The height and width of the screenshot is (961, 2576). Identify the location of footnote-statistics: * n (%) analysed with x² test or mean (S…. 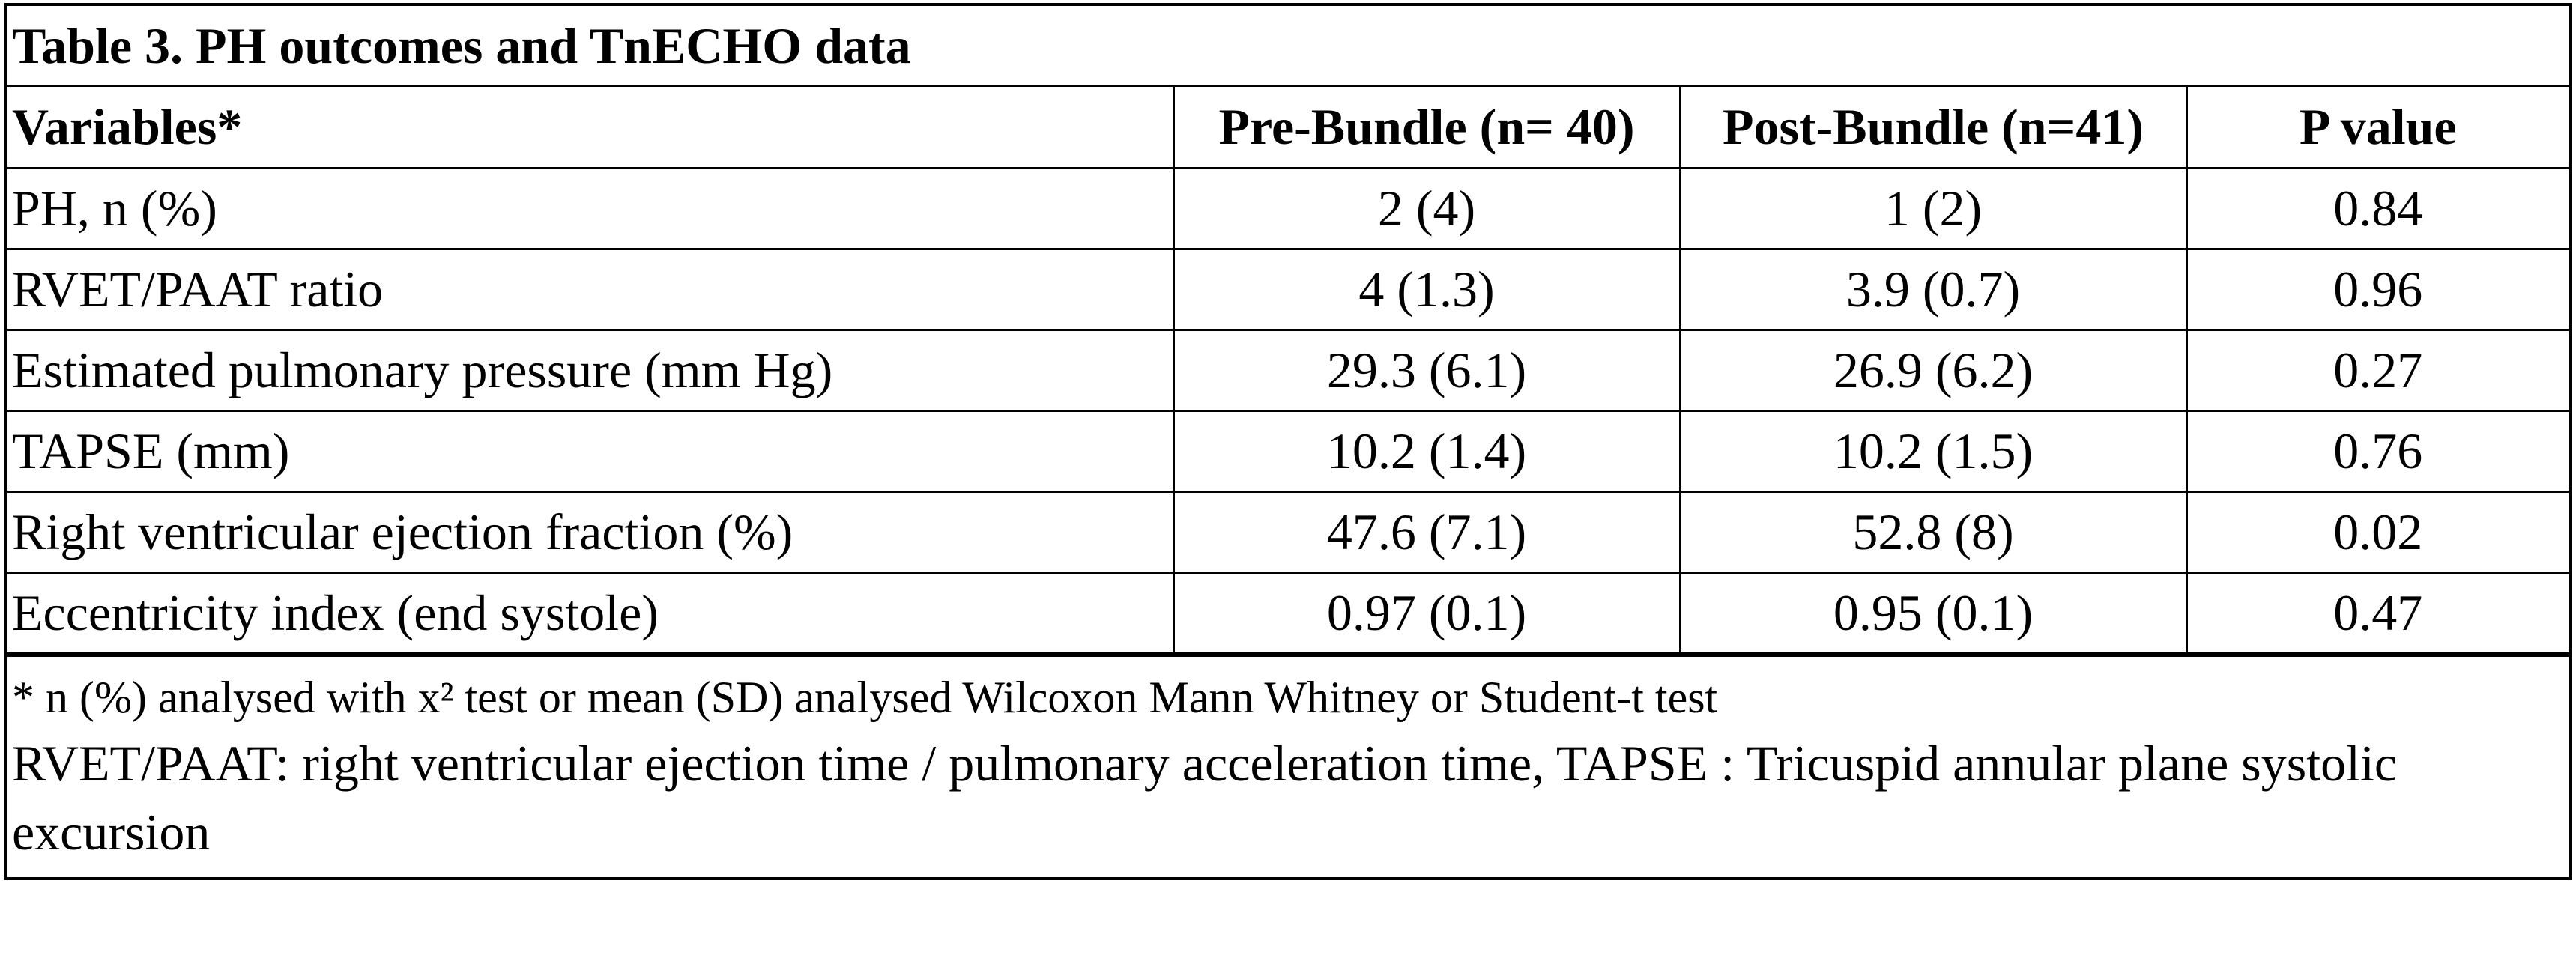
(865, 697).